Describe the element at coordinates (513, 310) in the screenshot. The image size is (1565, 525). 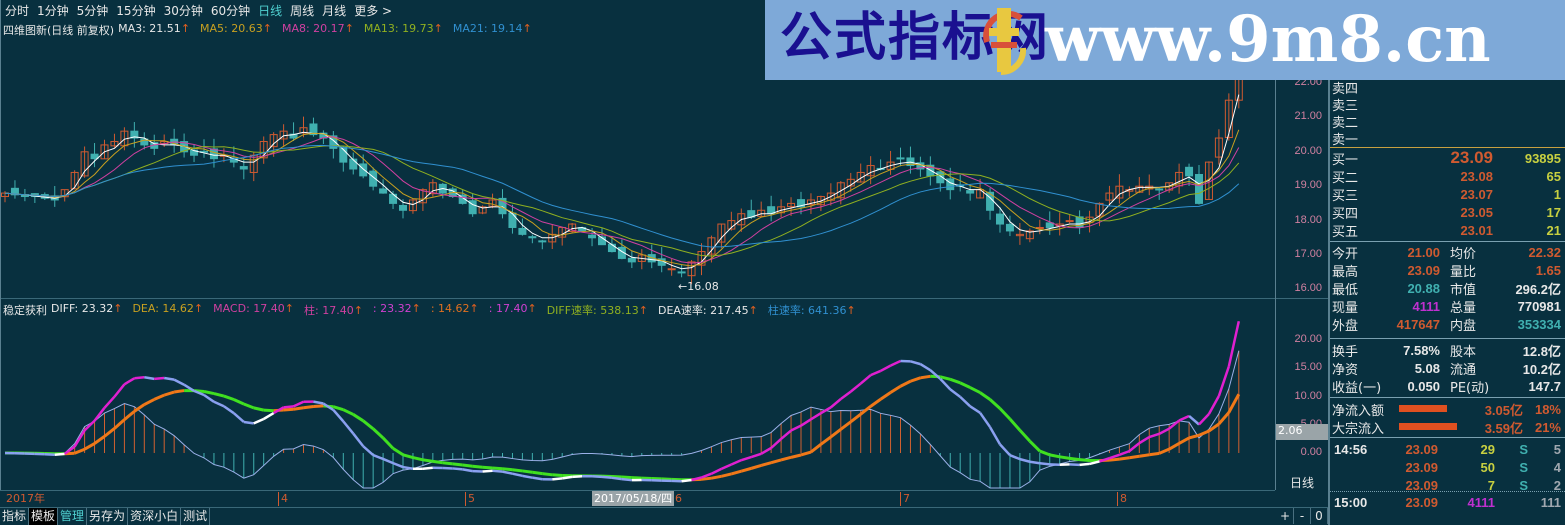
I see `legend-item: : 17.40↑` at that location.